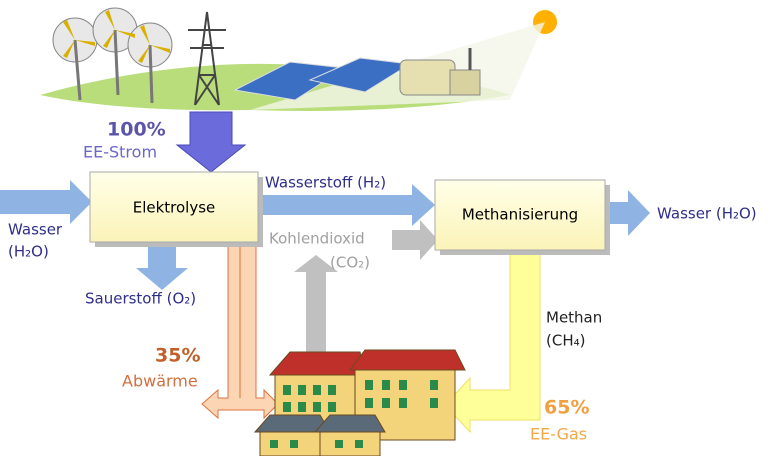 This screenshot has height=456, width=783. What do you see at coordinates (316, 305) in the screenshot?
I see `co2-up-arrow` at bounding box center [316, 305].